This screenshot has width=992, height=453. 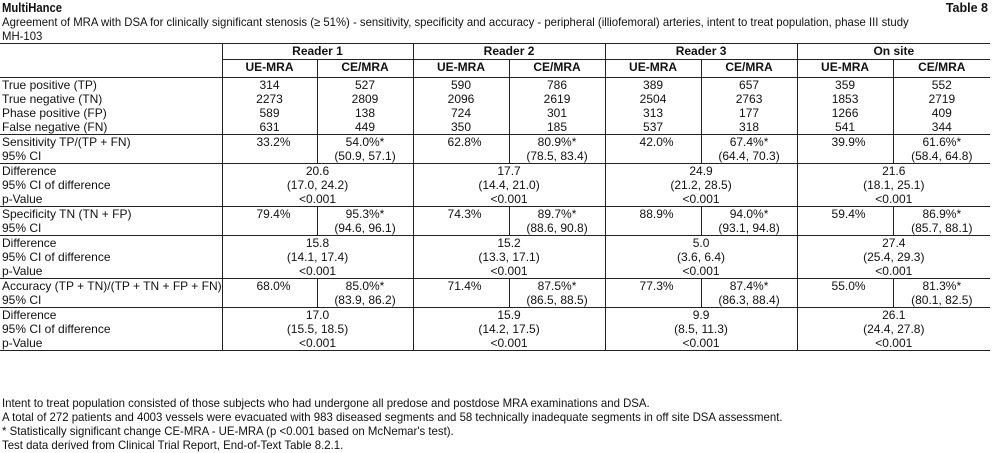 What do you see at coordinates (941, 68) in the screenshot?
I see `sub-header-ce-mra: CE/MRA` at bounding box center [941, 68].